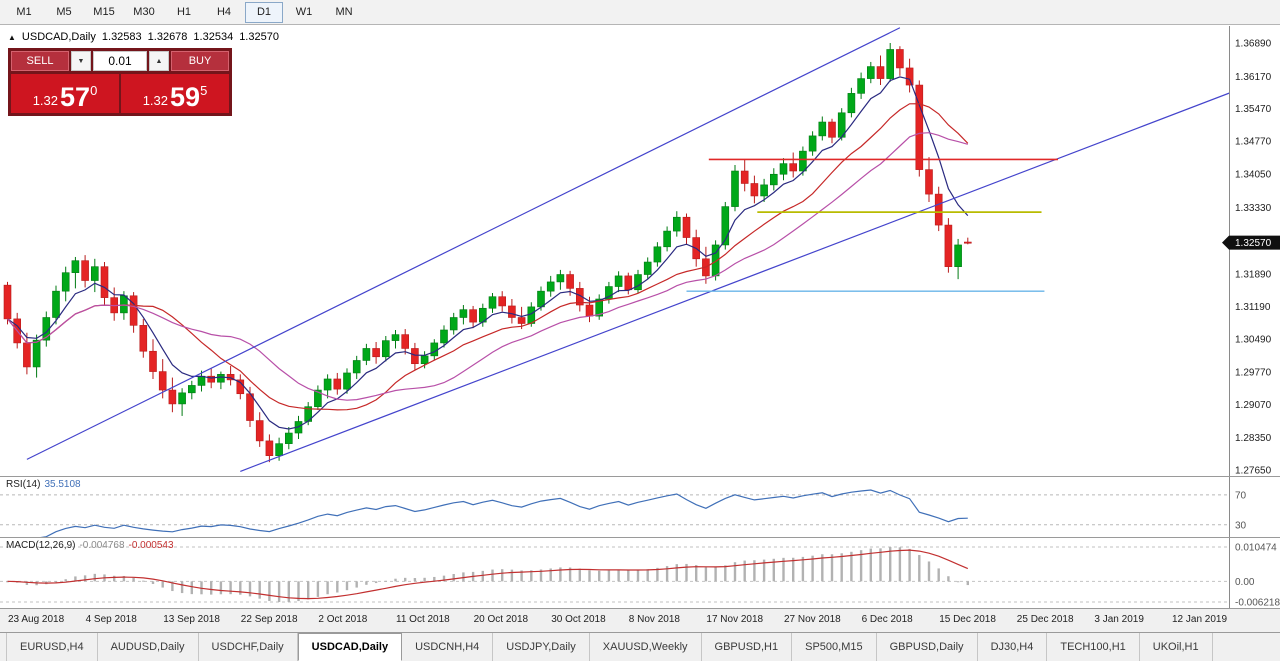 This screenshot has height=661, width=1280. What do you see at coordinates (43, 484) in the screenshot?
I see `rsi-label: RSI(14) 35.5108` at bounding box center [43, 484].